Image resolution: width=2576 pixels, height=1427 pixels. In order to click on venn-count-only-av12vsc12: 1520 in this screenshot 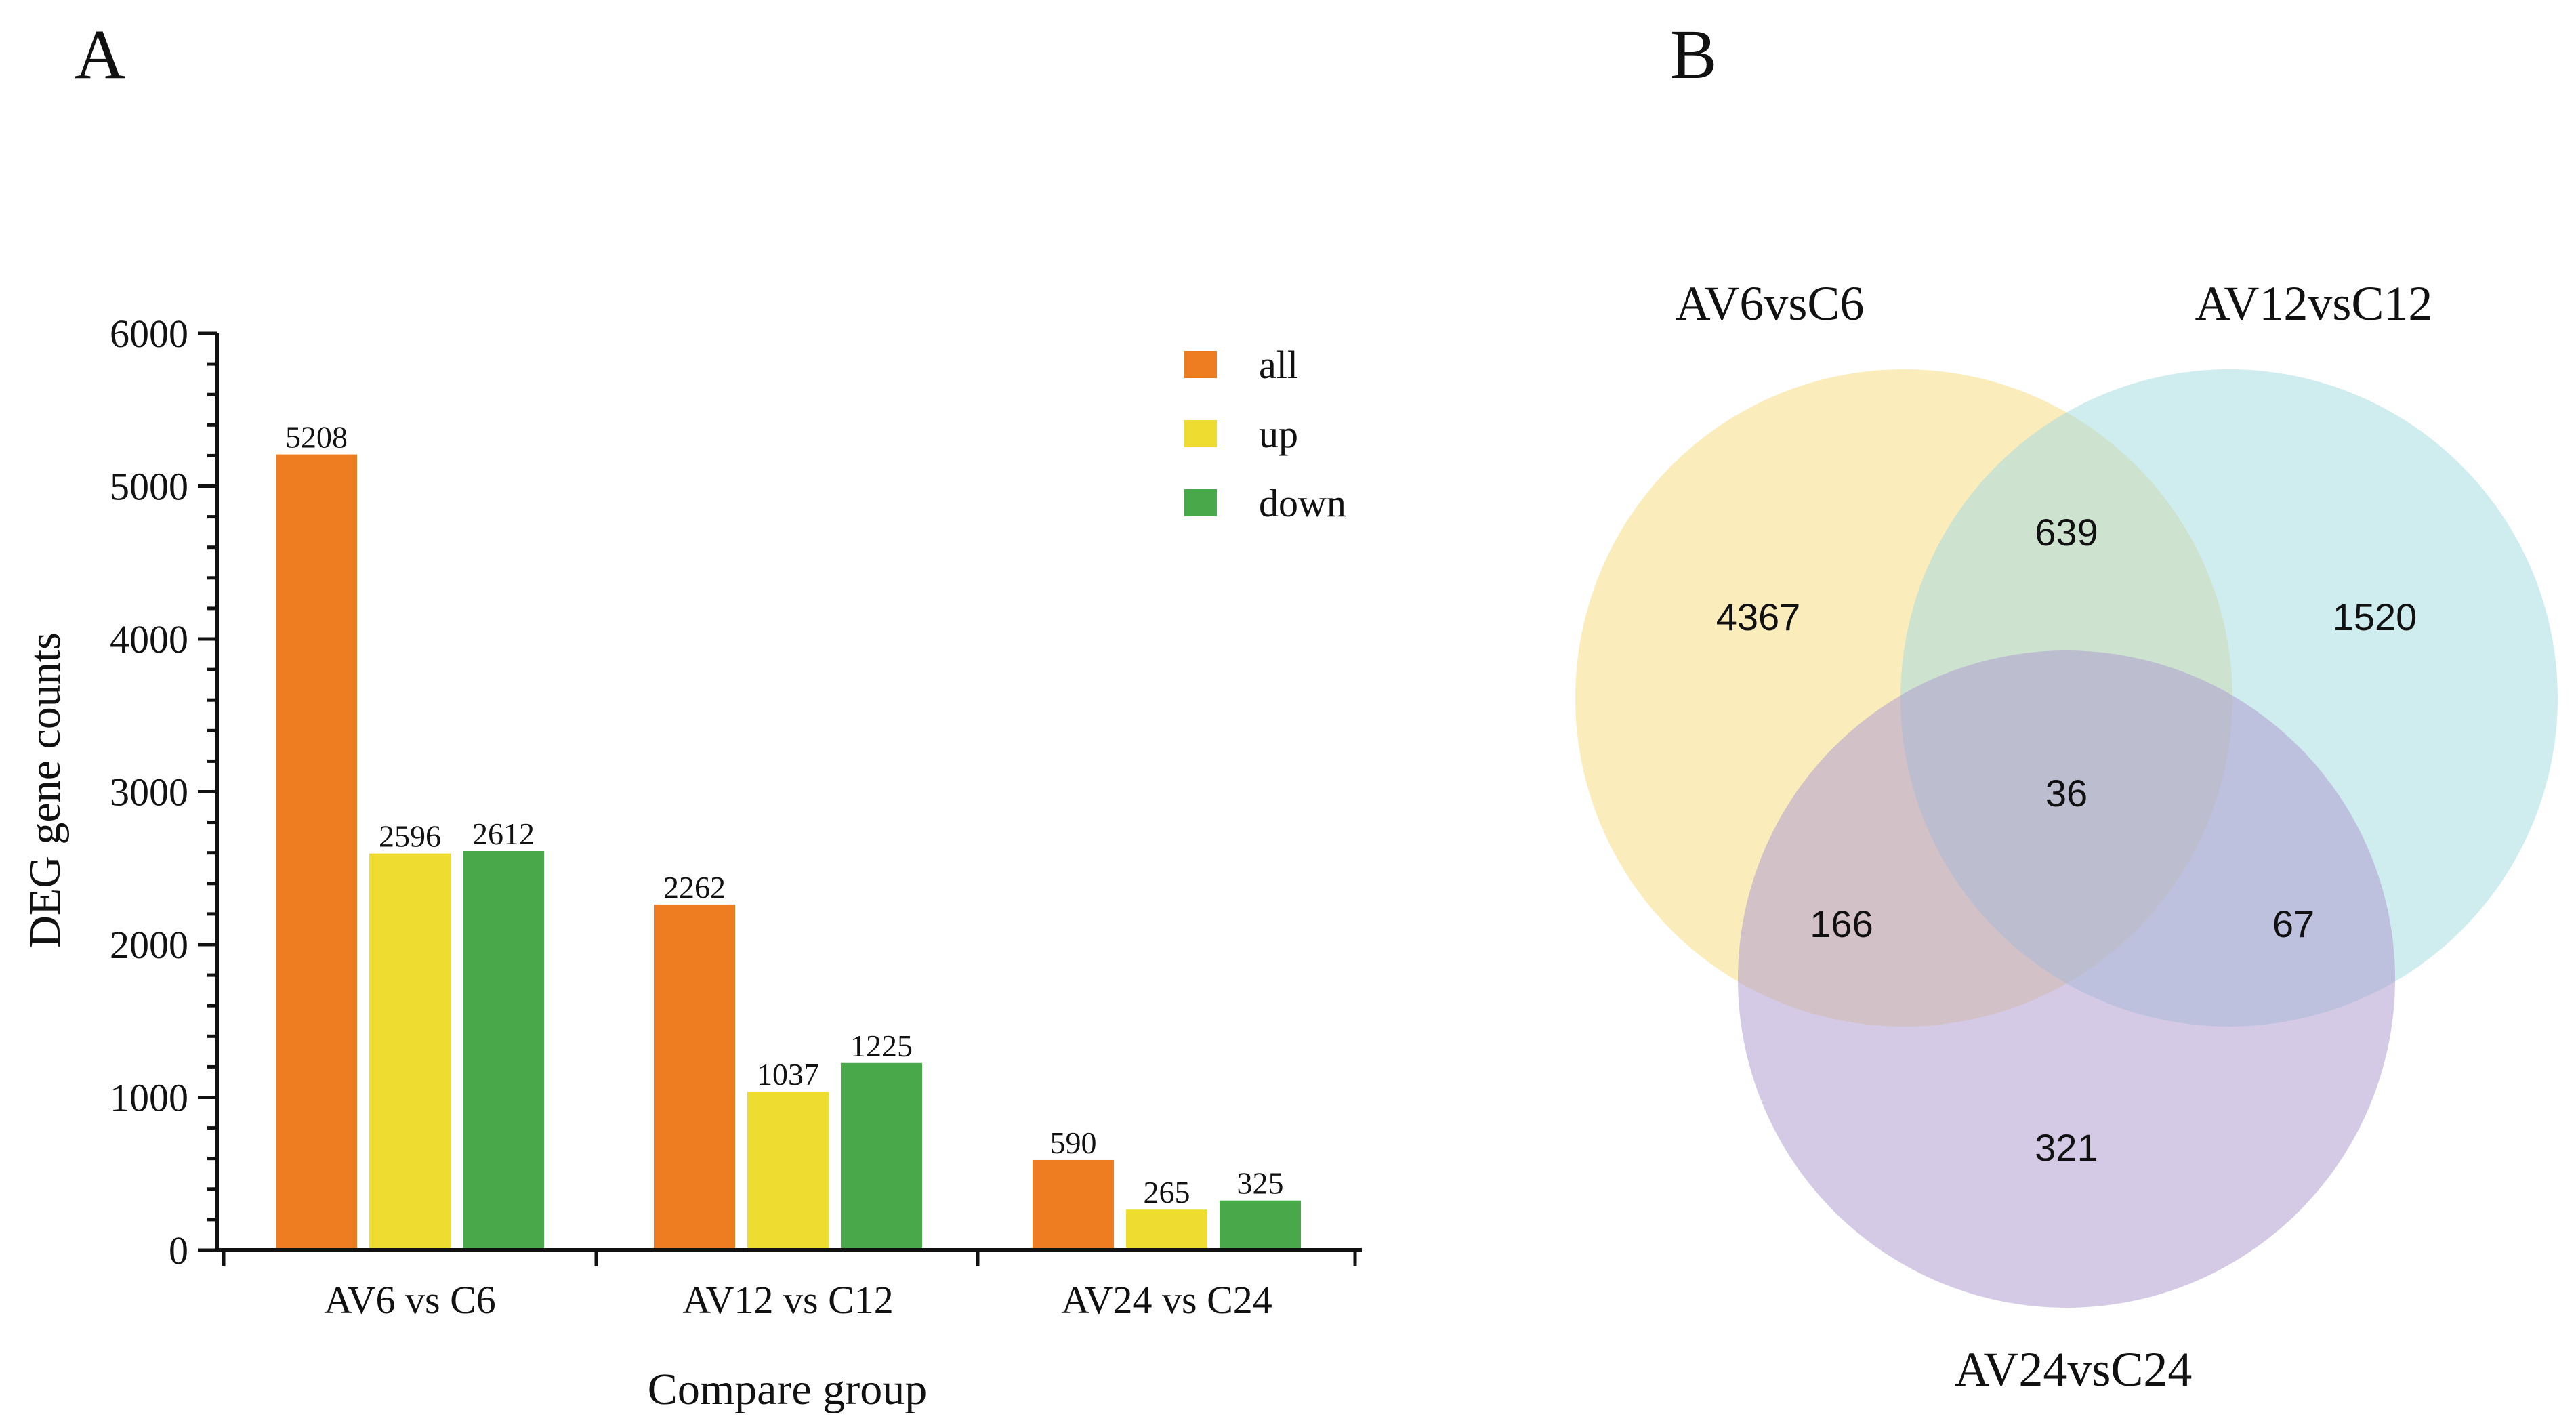, I will do `click(2375, 617)`.